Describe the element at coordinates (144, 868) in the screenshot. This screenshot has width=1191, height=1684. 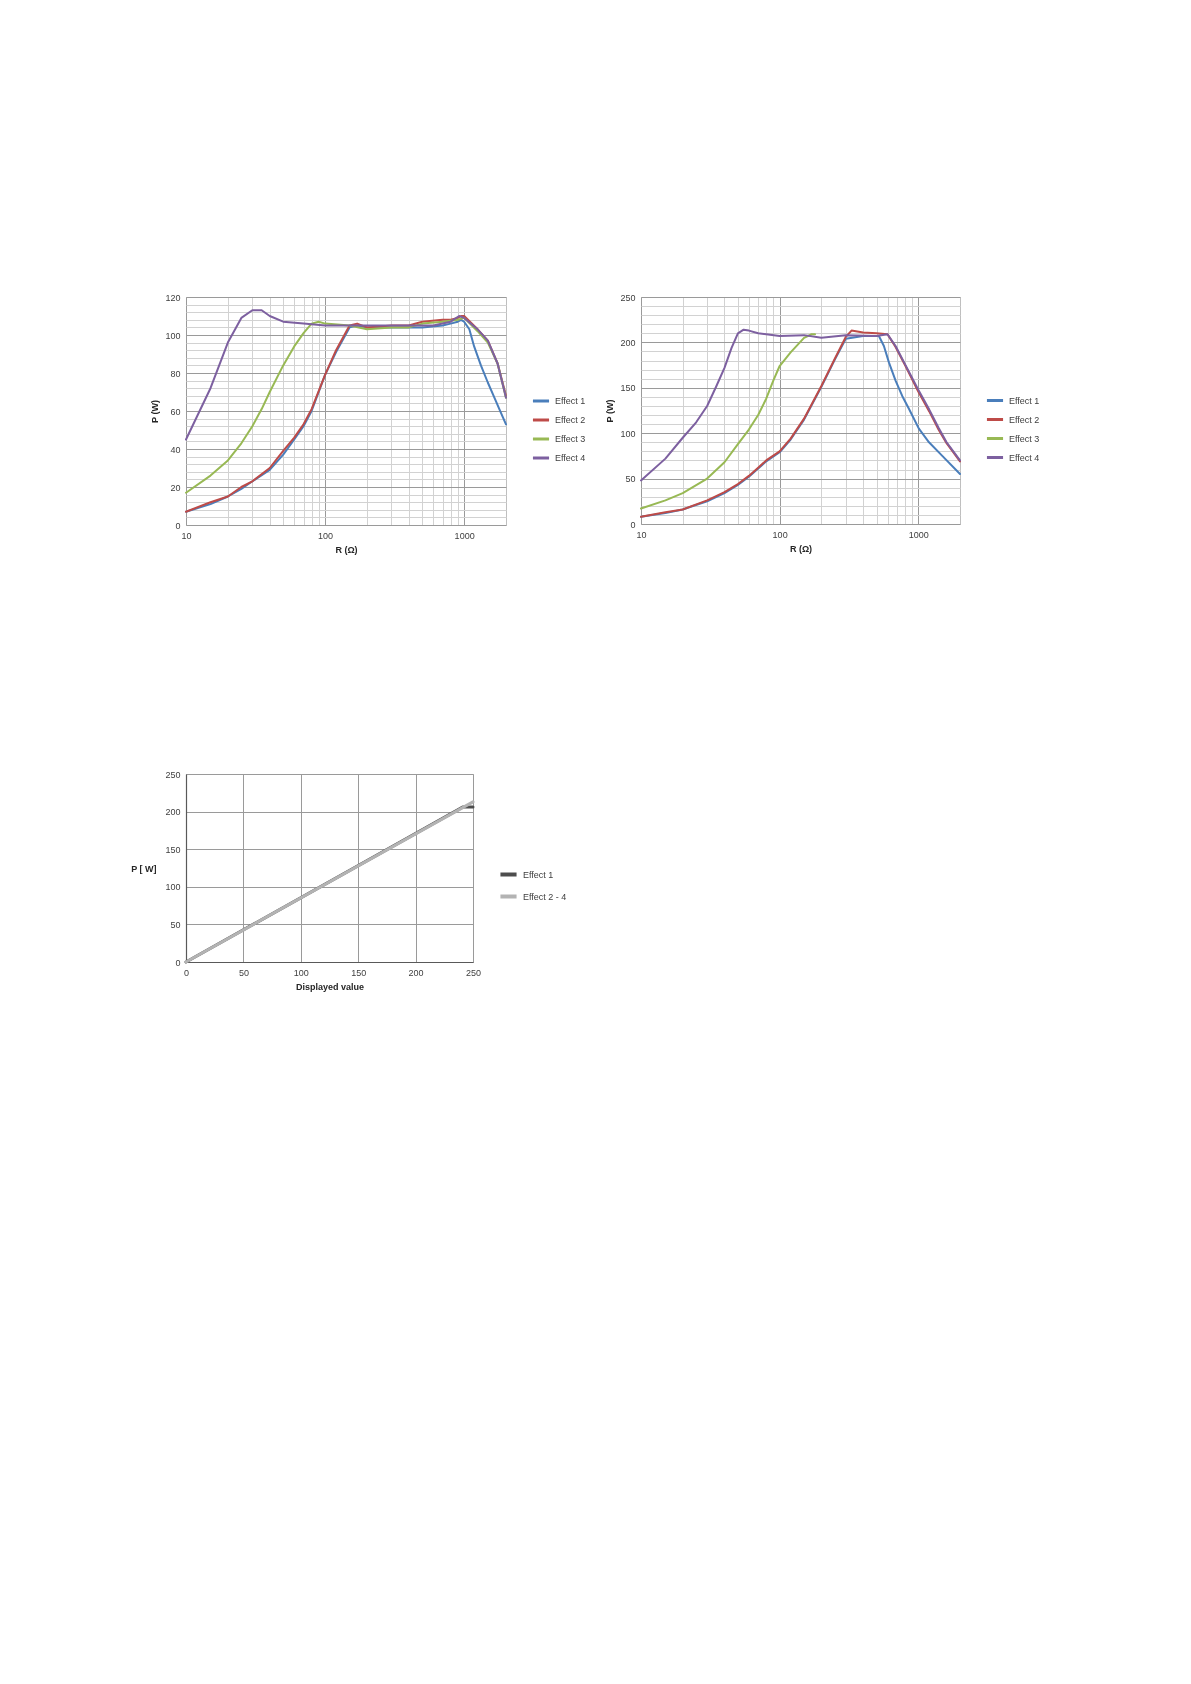
I see `y-axis-title: P [ W]` at that location.